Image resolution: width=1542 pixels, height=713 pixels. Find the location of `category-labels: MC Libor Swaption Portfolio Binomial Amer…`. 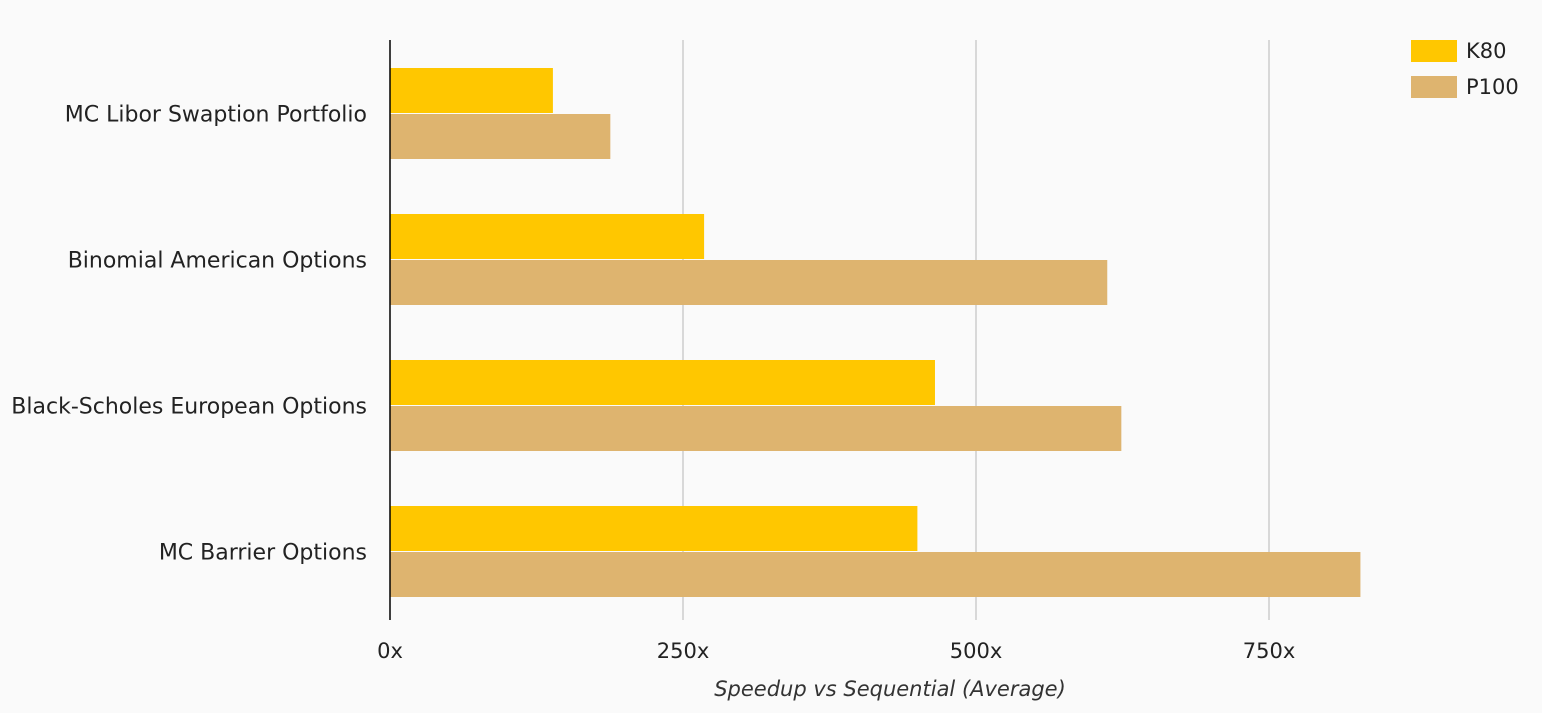

category-labels: MC Libor Swaption Portfolio Binomial Amer… is located at coordinates (189, 334).